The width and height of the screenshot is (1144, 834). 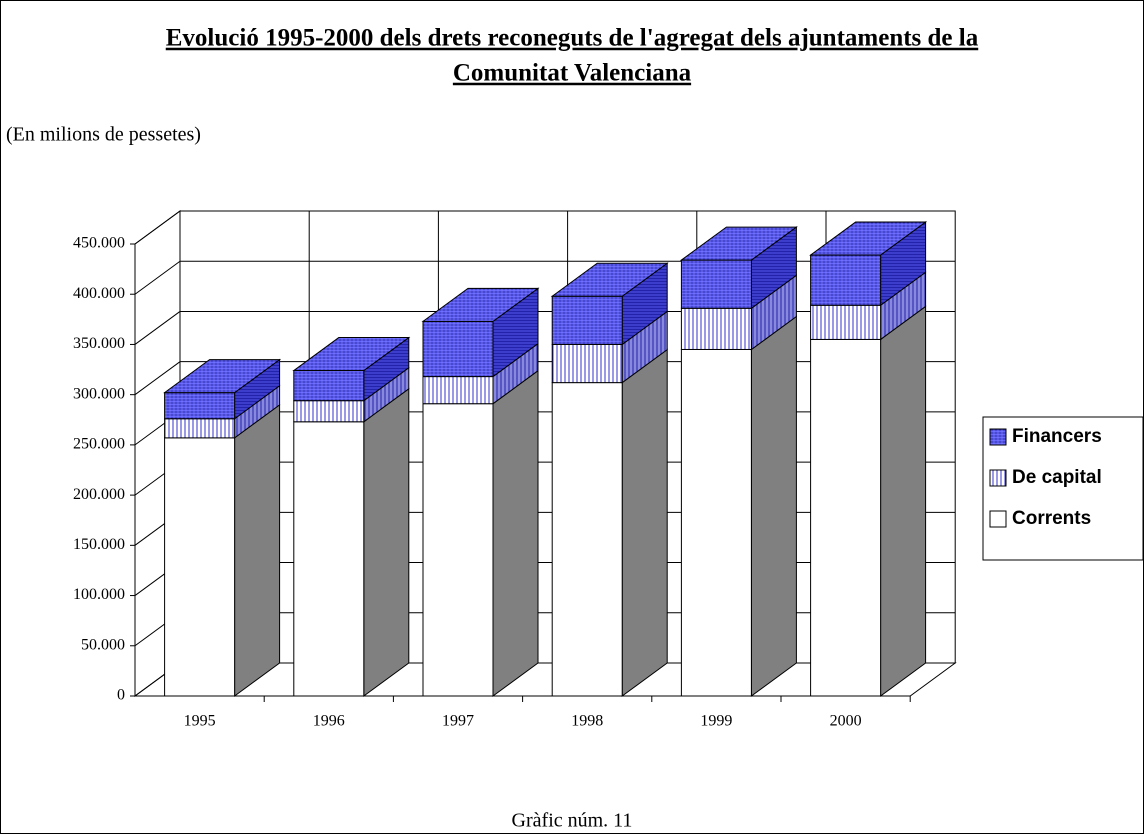 I want to click on legend-label: De capital, so click(x=1057, y=477).